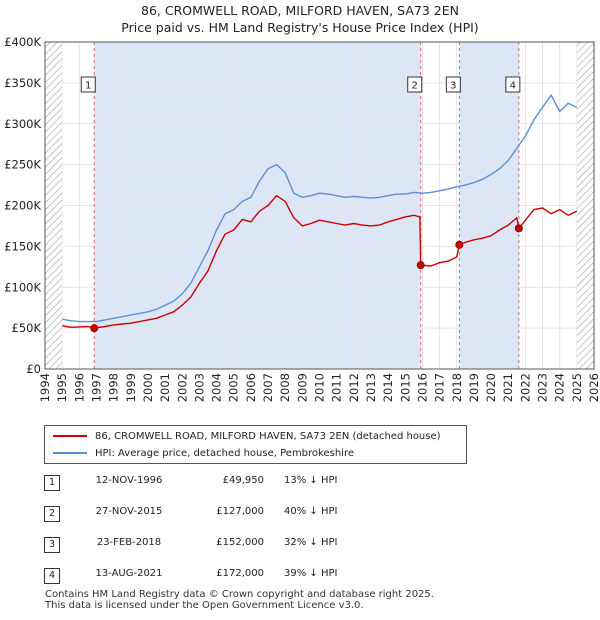 The width and height of the screenshot is (600, 620). What do you see at coordinates (52, 545) in the screenshot?
I see `transaction-number: 3` at bounding box center [52, 545].